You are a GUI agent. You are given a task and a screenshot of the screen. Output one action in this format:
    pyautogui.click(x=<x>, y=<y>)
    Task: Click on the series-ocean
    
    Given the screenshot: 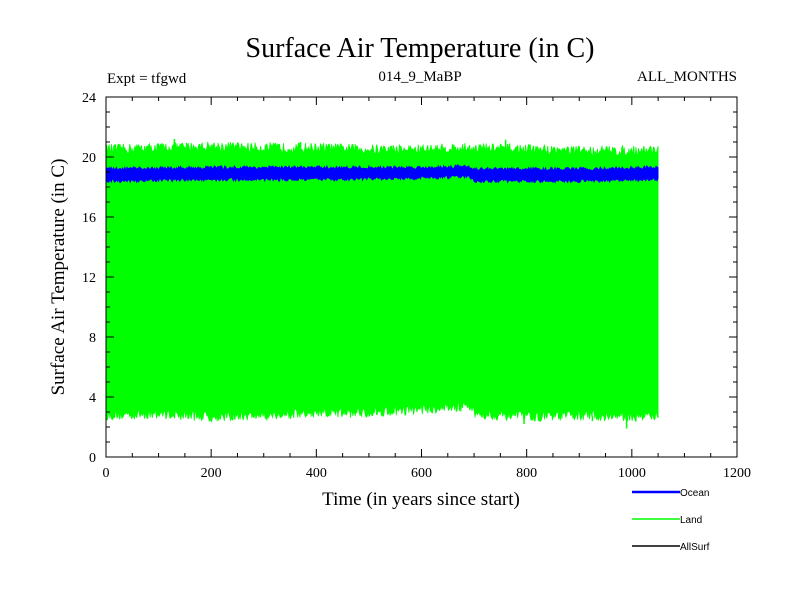 What is the action you would take?
    pyautogui.click(x=382, y=174)
    